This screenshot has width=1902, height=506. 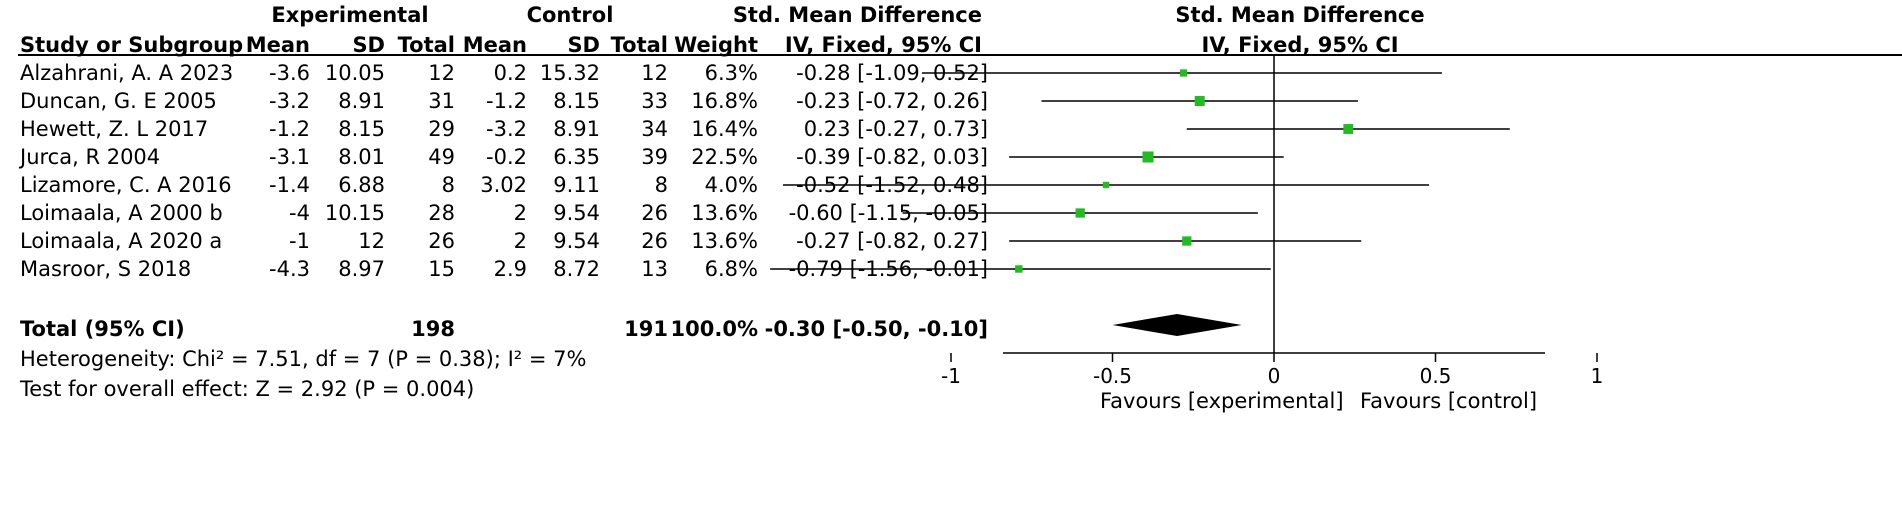 I want to click on favours-left-label: Favours [experimental], so click(x=1222, y=401).